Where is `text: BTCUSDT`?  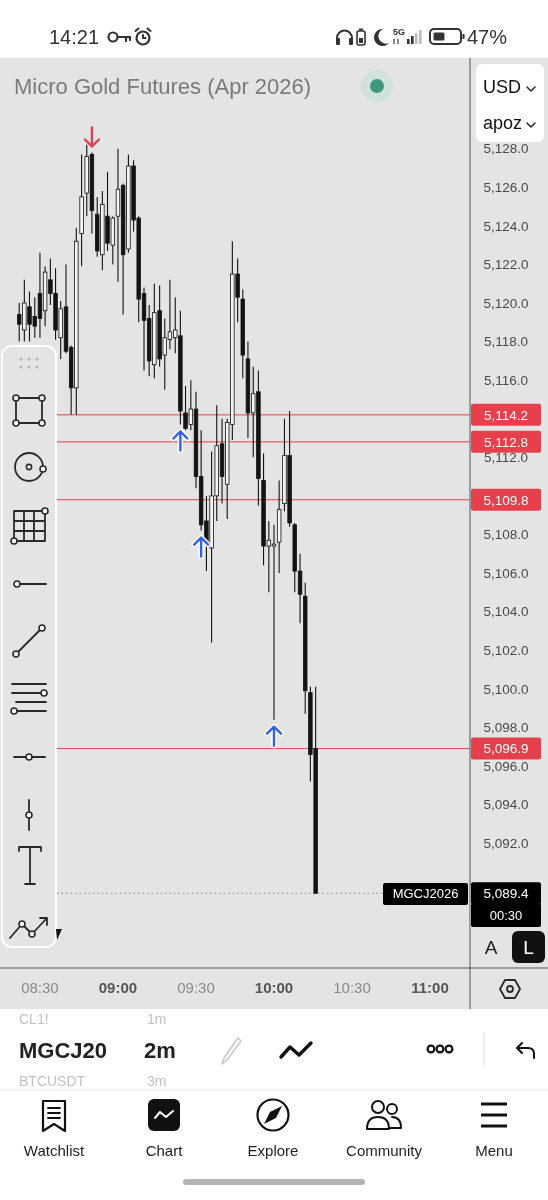 text: BTCUSDT is located at coordinates (52, 1081).